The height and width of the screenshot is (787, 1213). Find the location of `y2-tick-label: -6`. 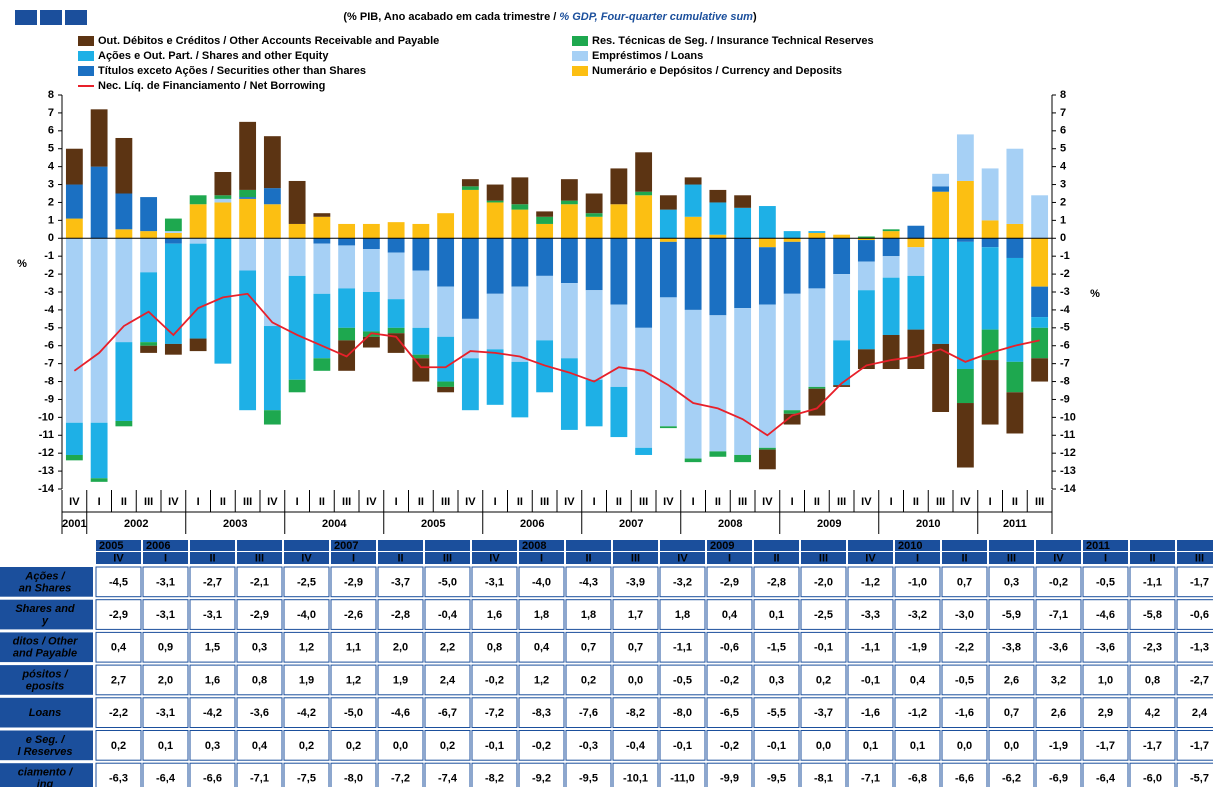

y2-tick-label: -6 is located at coordinates (1065, 346).